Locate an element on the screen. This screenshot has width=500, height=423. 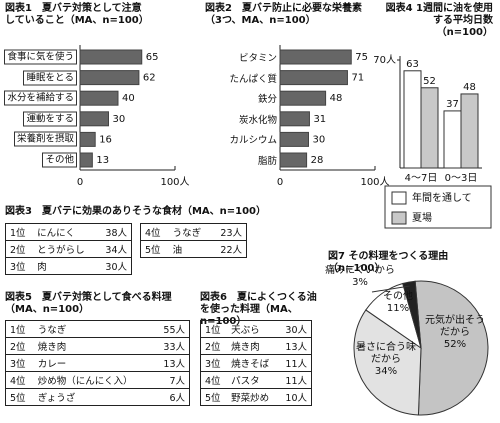
category-label: 水分を補給する is located at coordinates (40, 98).